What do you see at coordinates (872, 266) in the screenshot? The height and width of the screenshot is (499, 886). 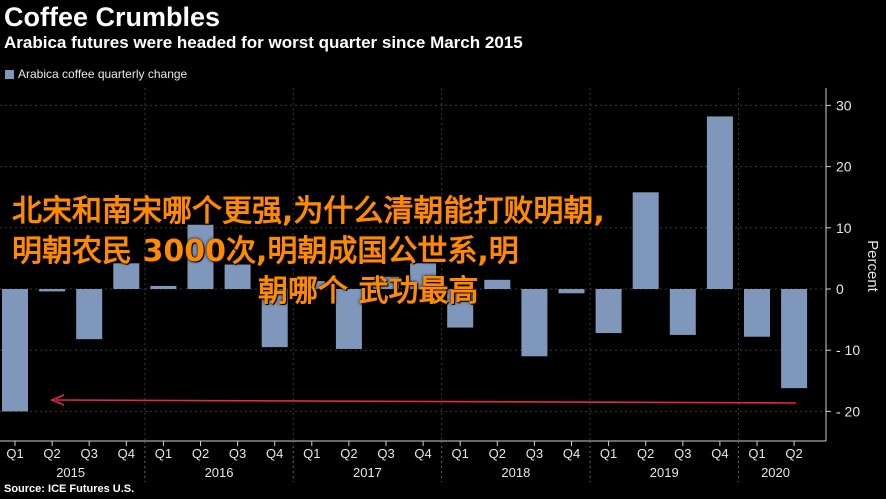 I see `y-axis-label: Percent` at bounding box center [872, 266].